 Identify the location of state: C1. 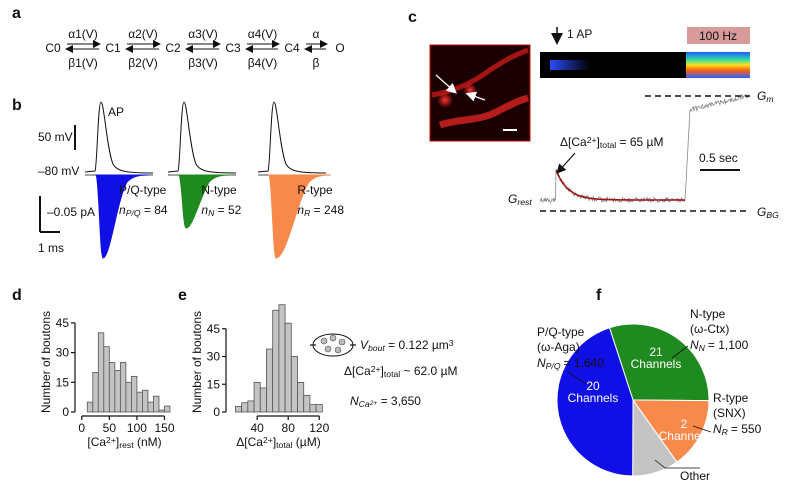
(113, 48).